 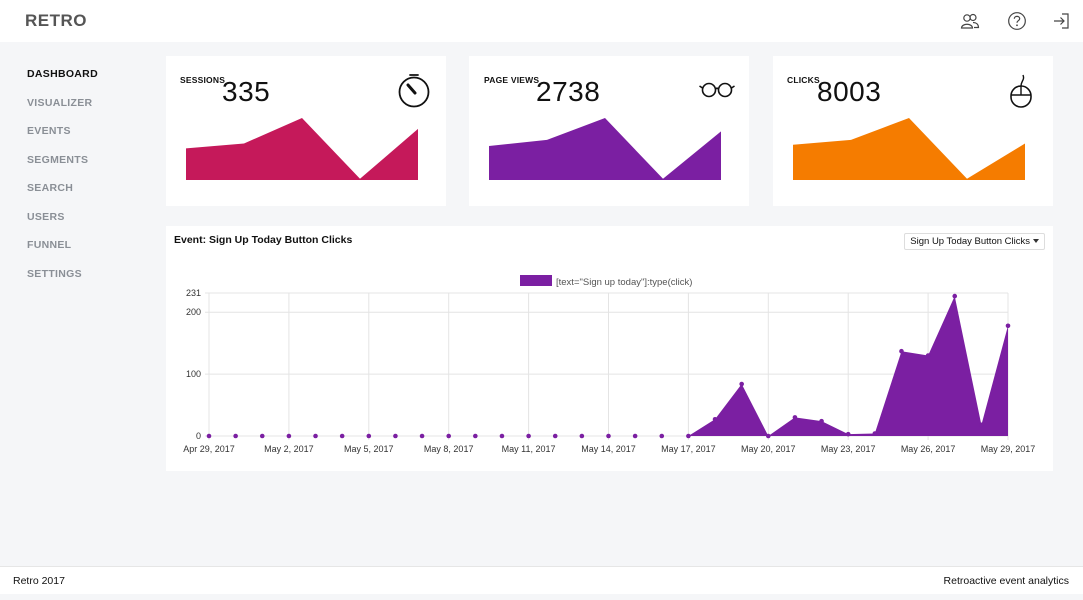 What do you see at coordinates (203, 80) in the screenshot?
I see `metric-label: SESSIONS` at bounding box center [203, 80].